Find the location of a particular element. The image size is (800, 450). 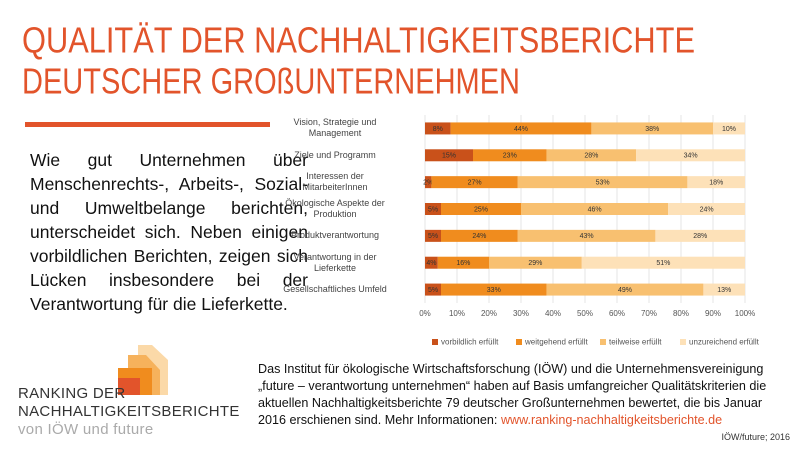

value-label: 51% is located at coordinates (663, 263).